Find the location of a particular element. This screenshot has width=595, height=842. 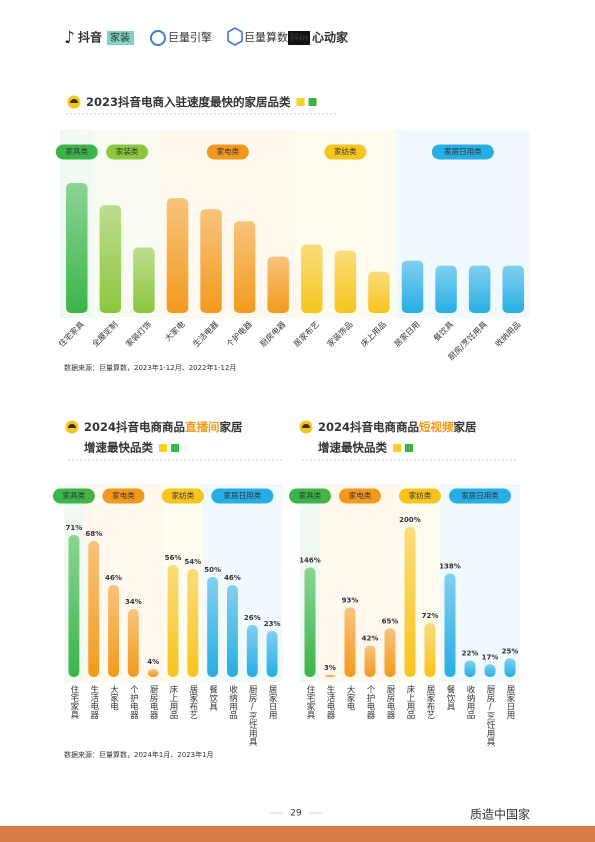

value-label: 71% is located at coordinates (74, 528).